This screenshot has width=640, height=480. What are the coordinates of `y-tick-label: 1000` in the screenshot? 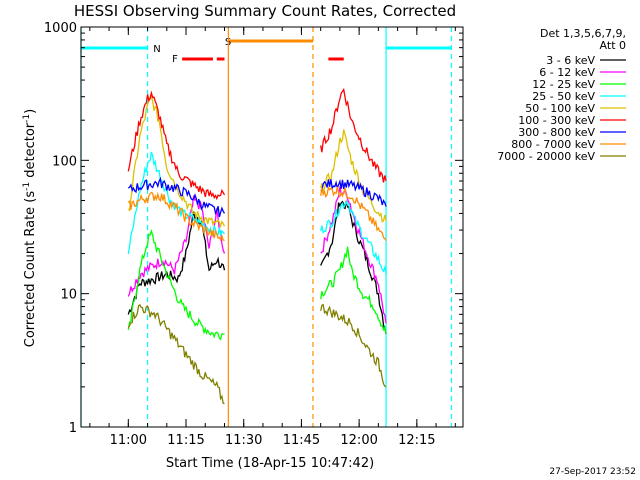 It's located at (60, 28).